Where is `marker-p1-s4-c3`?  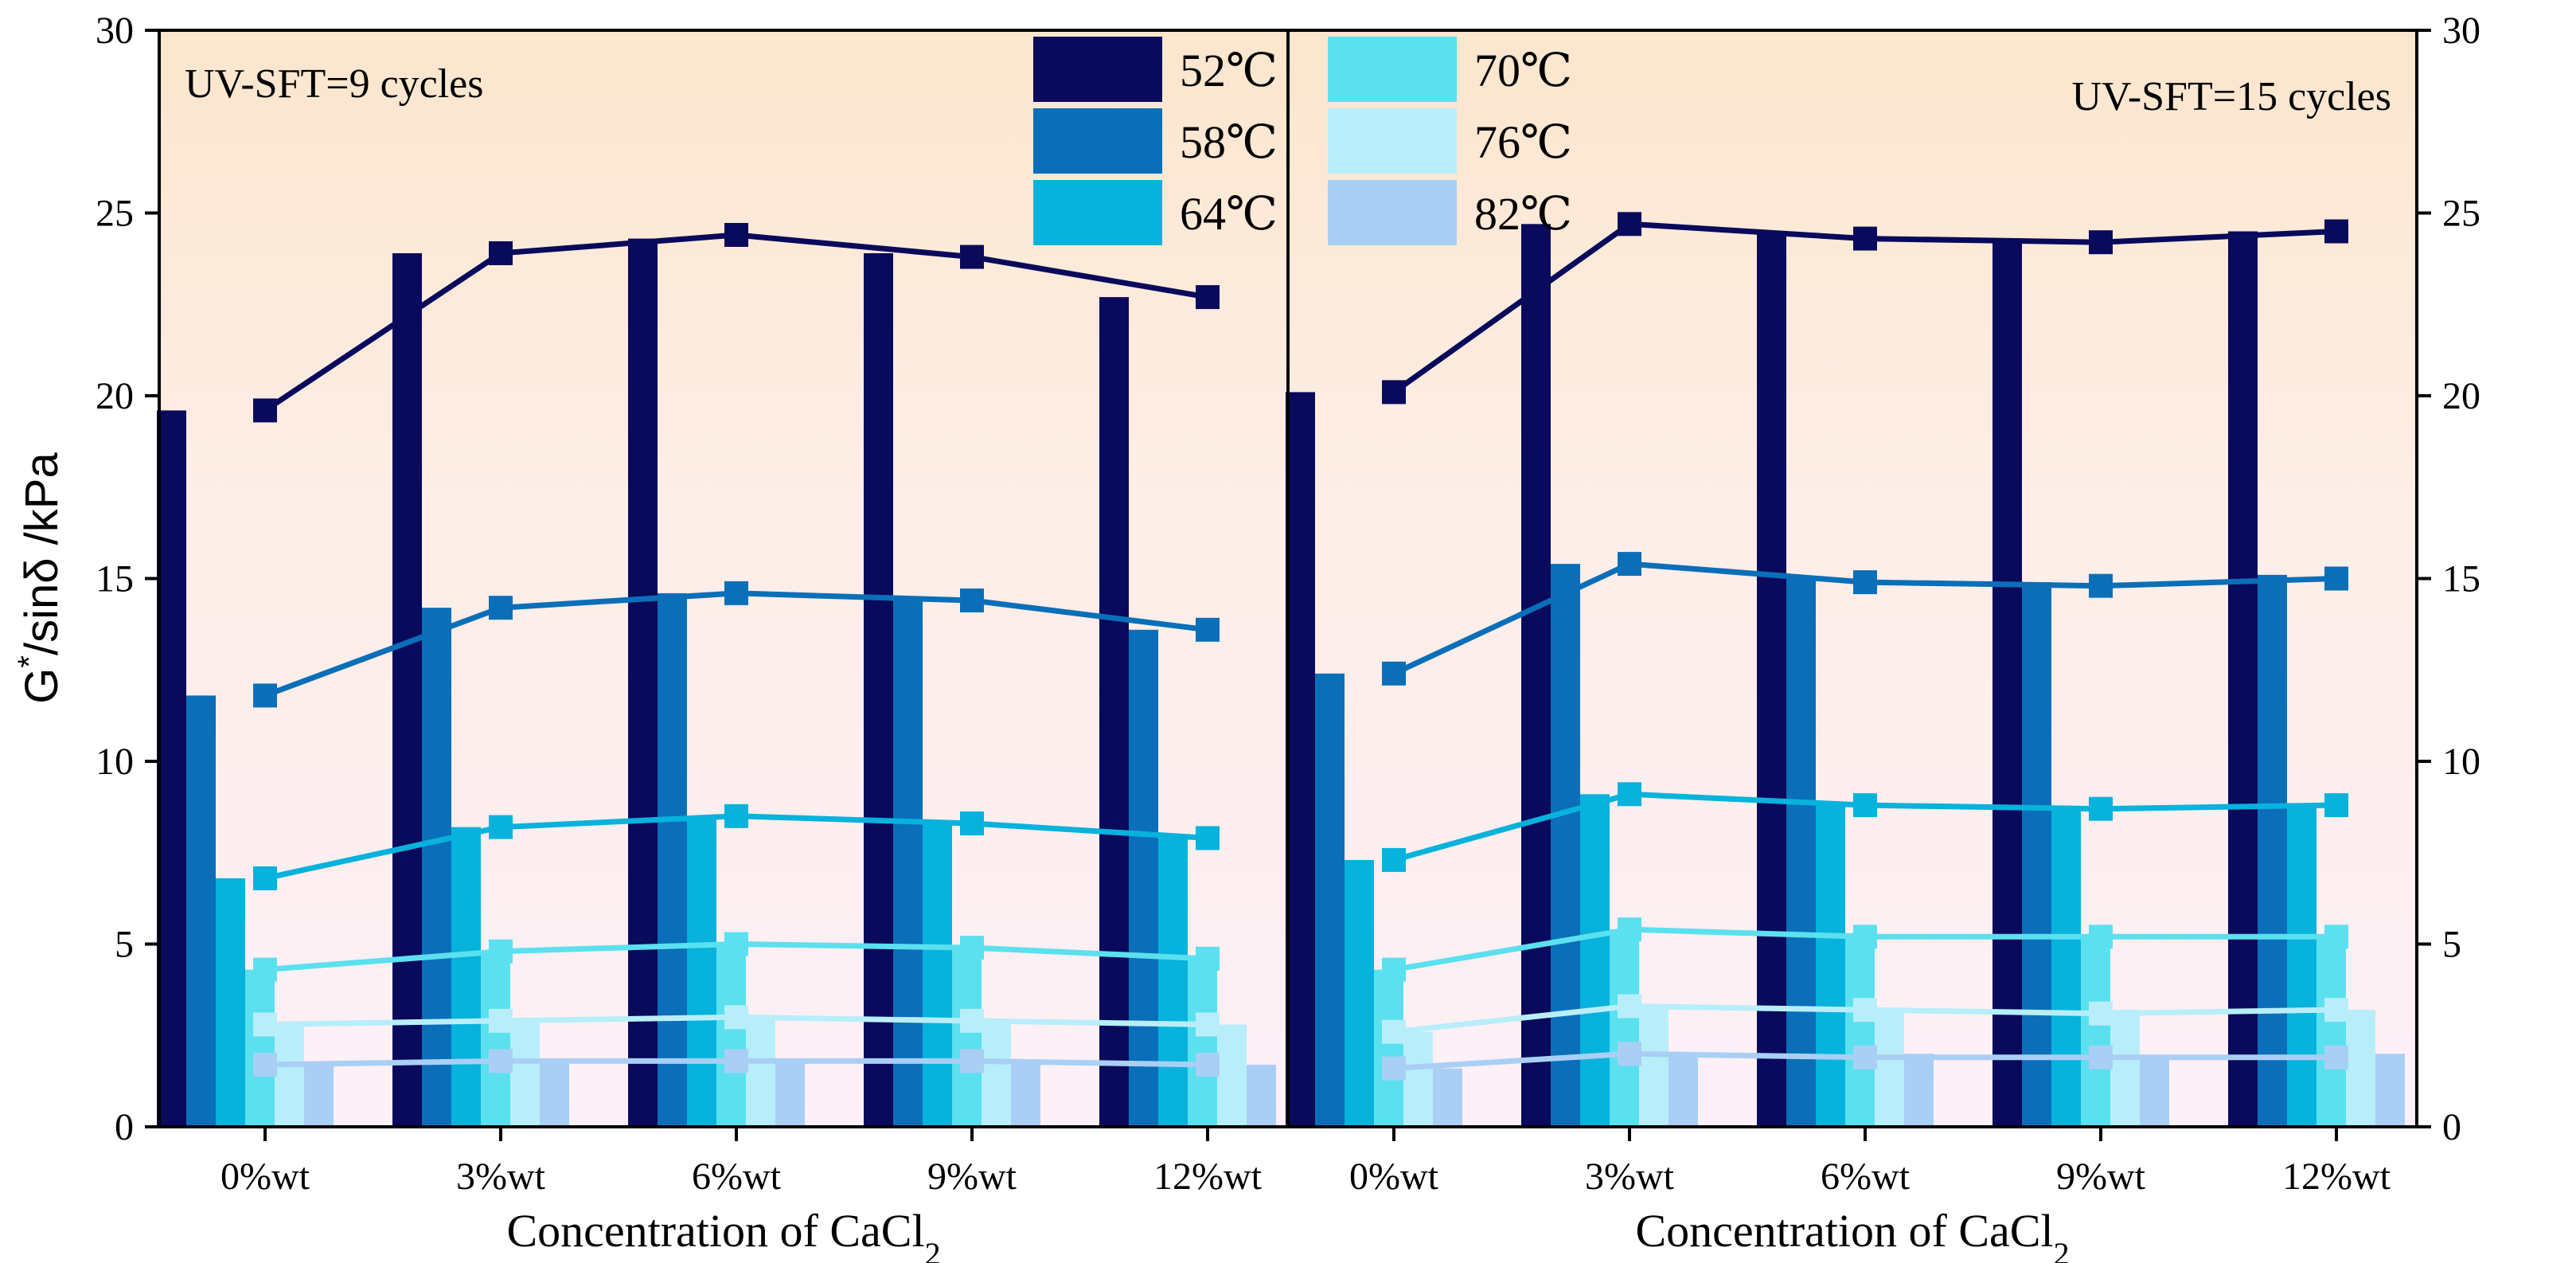
marker-p1-s4-c3 is located at coordinates (736, 944).